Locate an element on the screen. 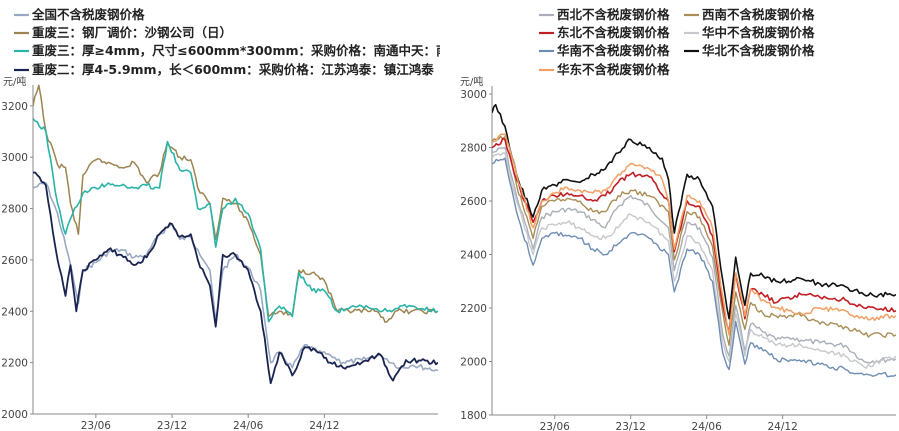 The height and width of the screenshot is (431, 899). legend-label: 西北不含税废钢价格 is located at coordinates (613, 14).